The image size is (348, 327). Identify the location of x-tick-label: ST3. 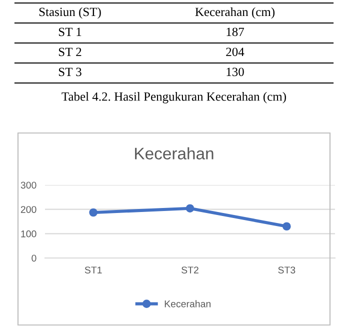
(287, 270).